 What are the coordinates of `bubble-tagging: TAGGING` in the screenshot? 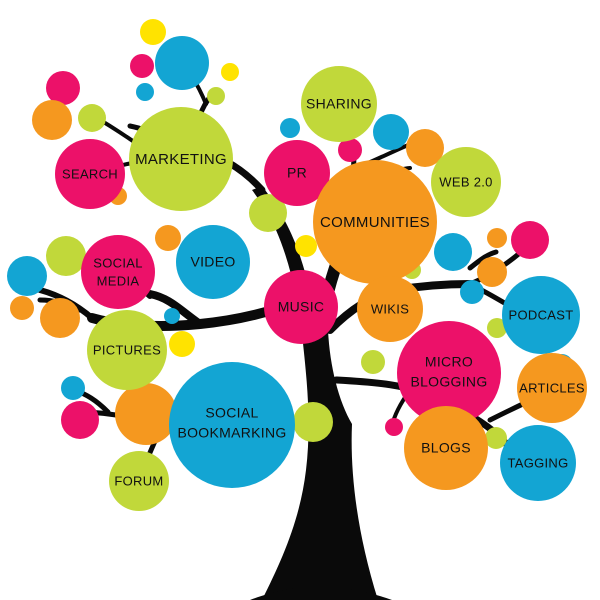 It's located at (538, 463).